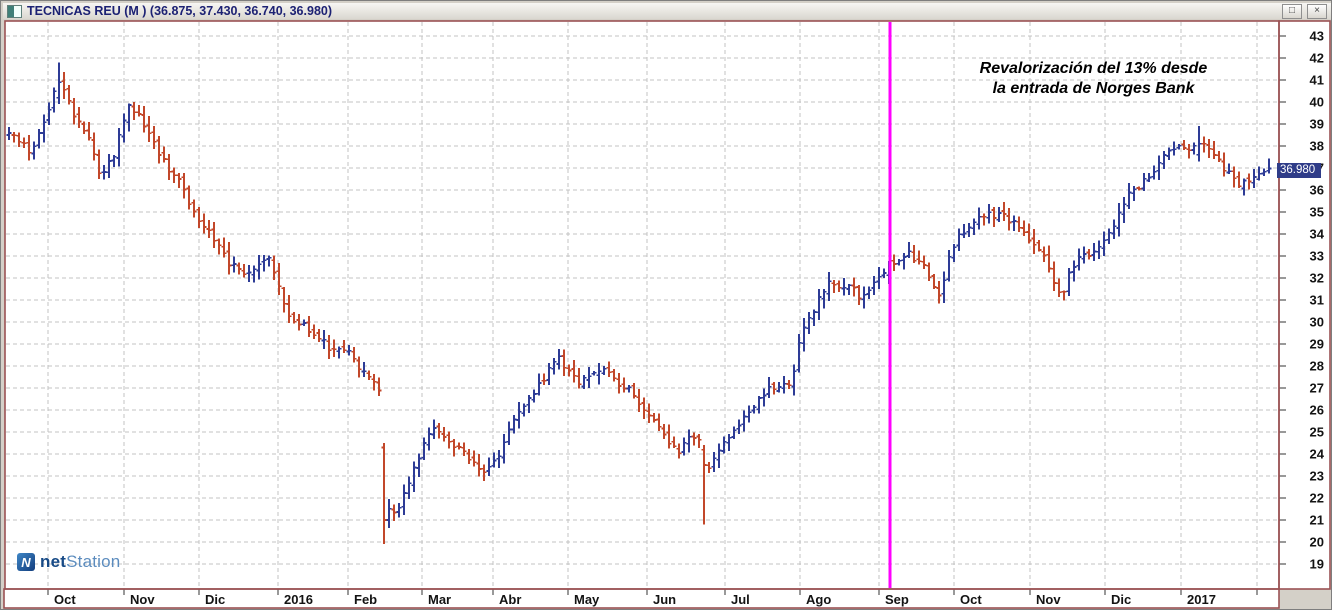 The image size is (1332, 610). Describe the element at coordinates (1317, 190) in the screenshot. I see `svg-text: 36` at that location.